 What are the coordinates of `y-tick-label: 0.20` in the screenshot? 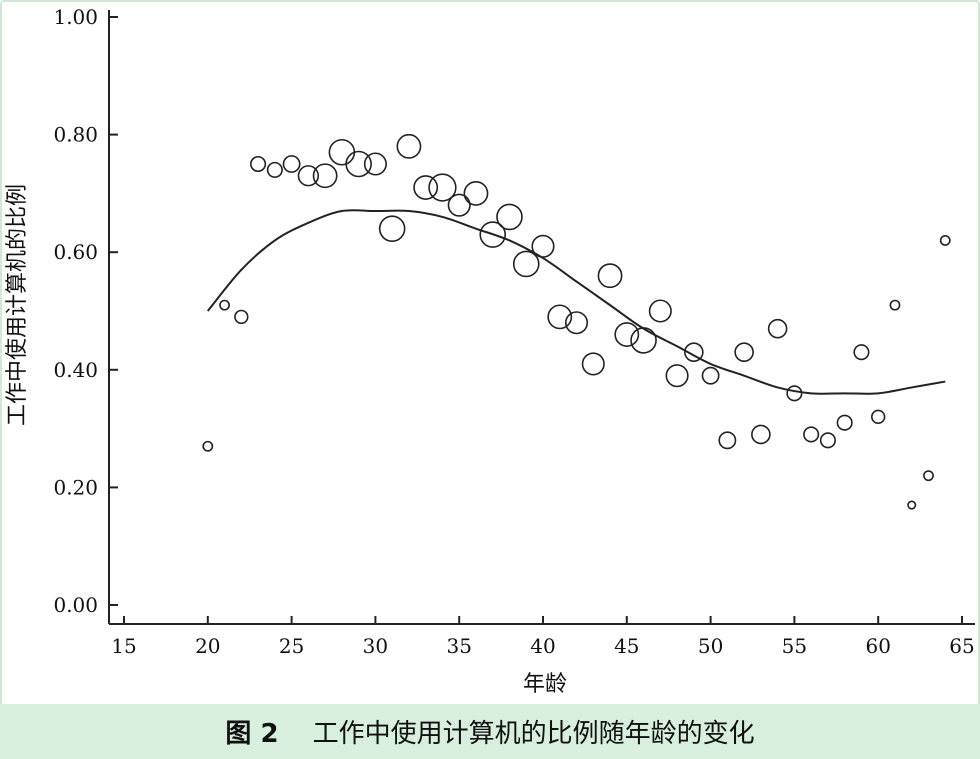 It's located at (75, 487).